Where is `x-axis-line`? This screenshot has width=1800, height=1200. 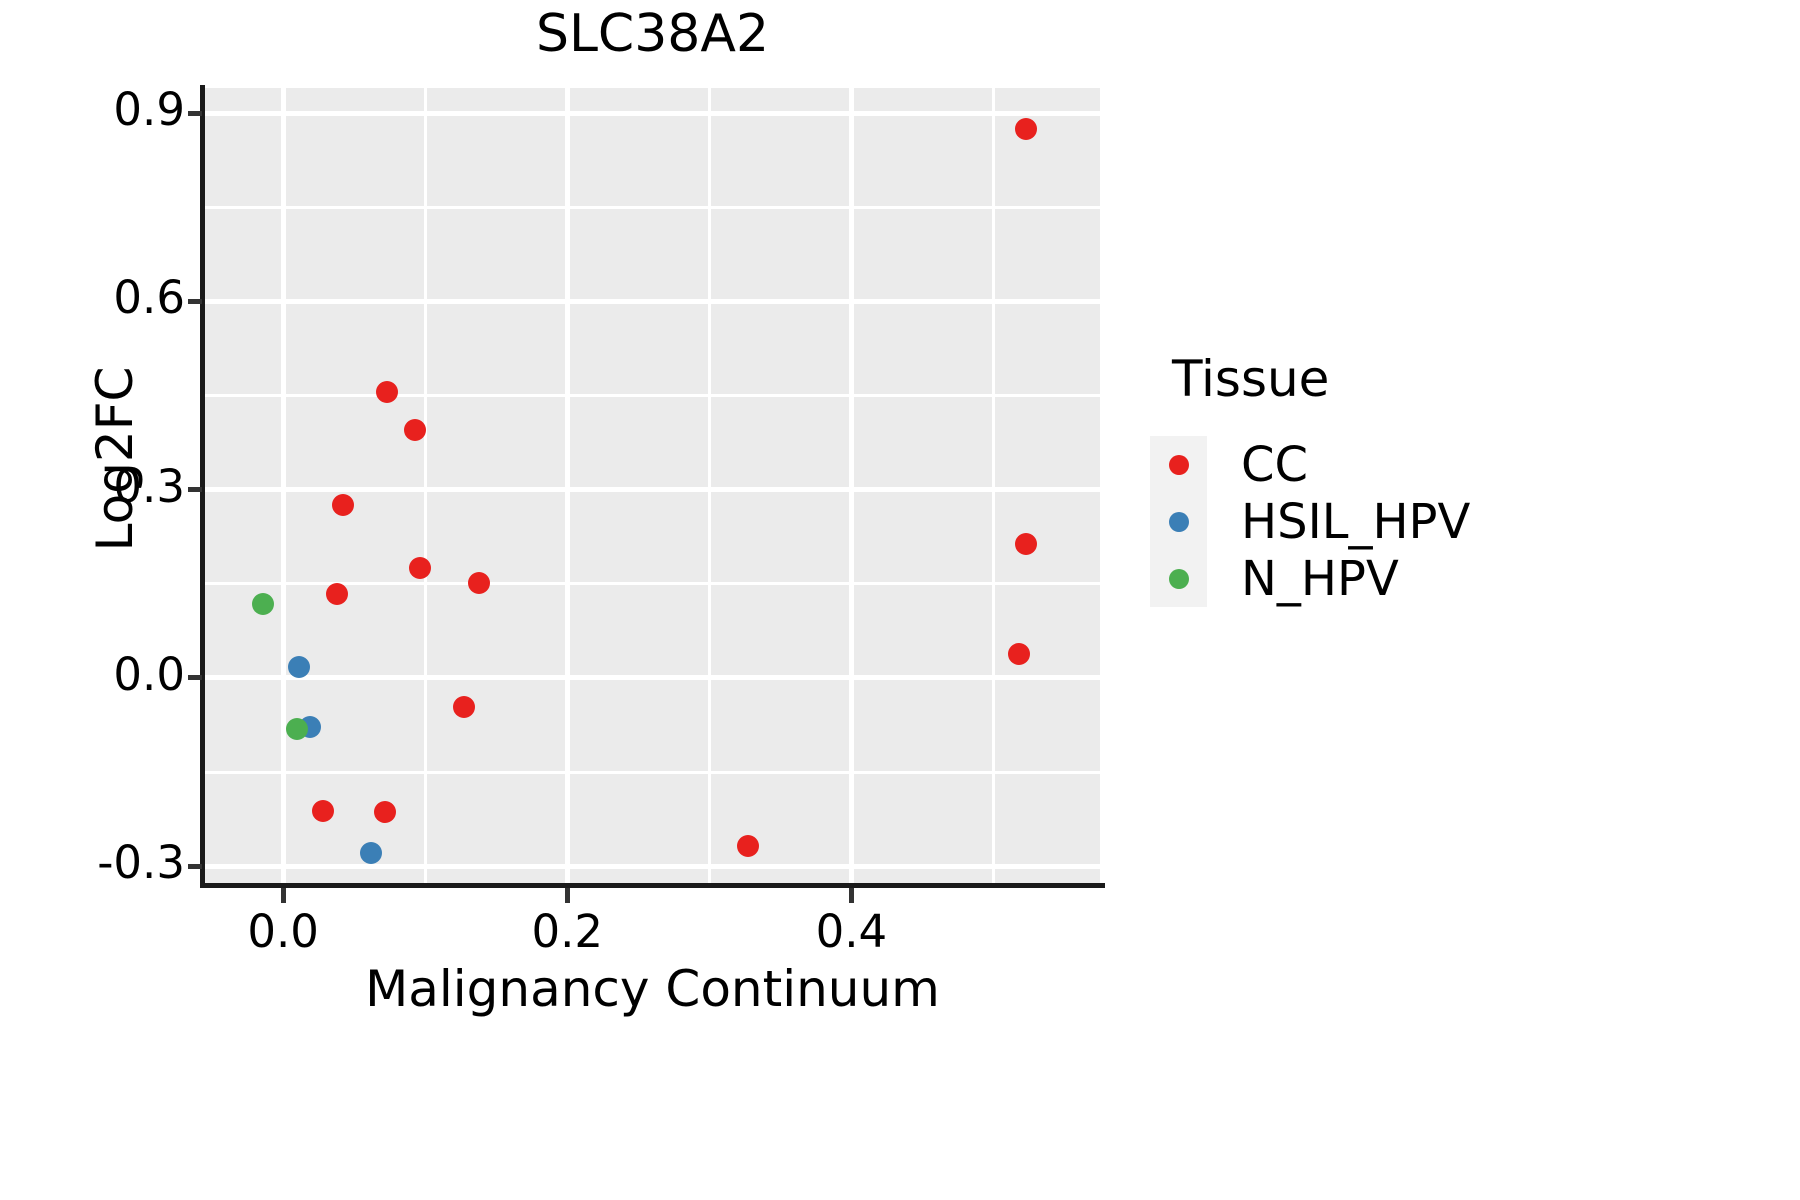
x-axis-line is located at coordinates (652, 885).